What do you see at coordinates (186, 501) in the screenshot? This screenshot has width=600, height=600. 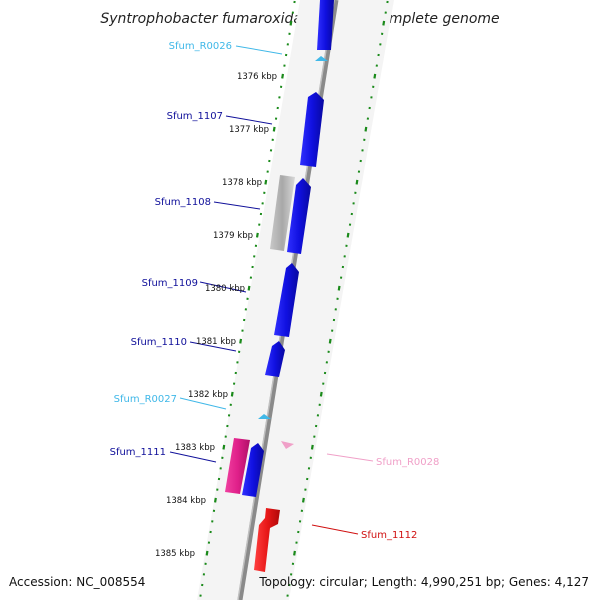 I see `kbp-label: 1384 kbp` at bounding box center [186, 501].